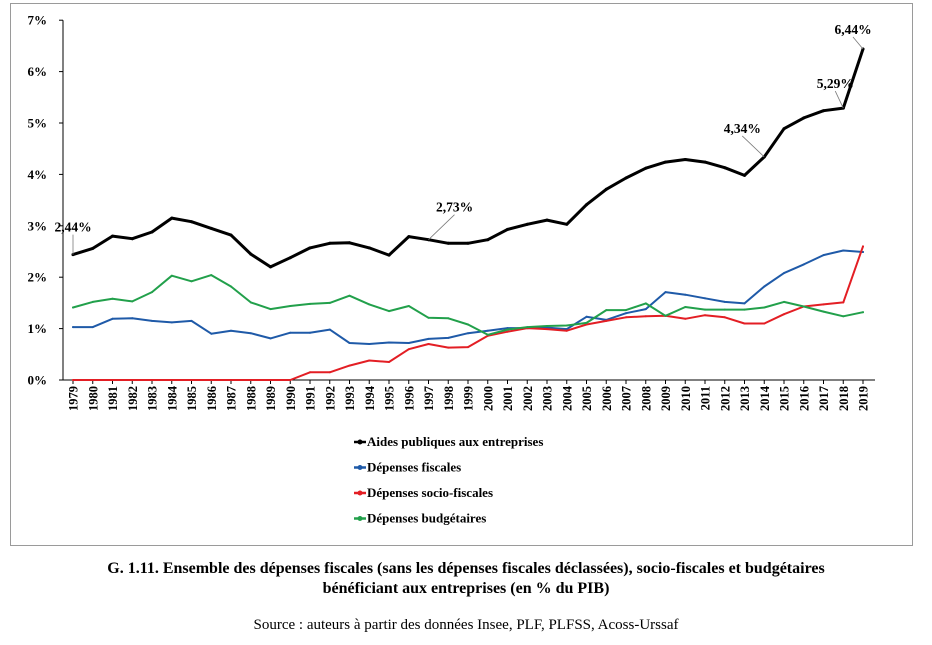 The image size is (932, 645). I want to click on legend-label: Aides publiques aux entreprises, so click(455, 441).